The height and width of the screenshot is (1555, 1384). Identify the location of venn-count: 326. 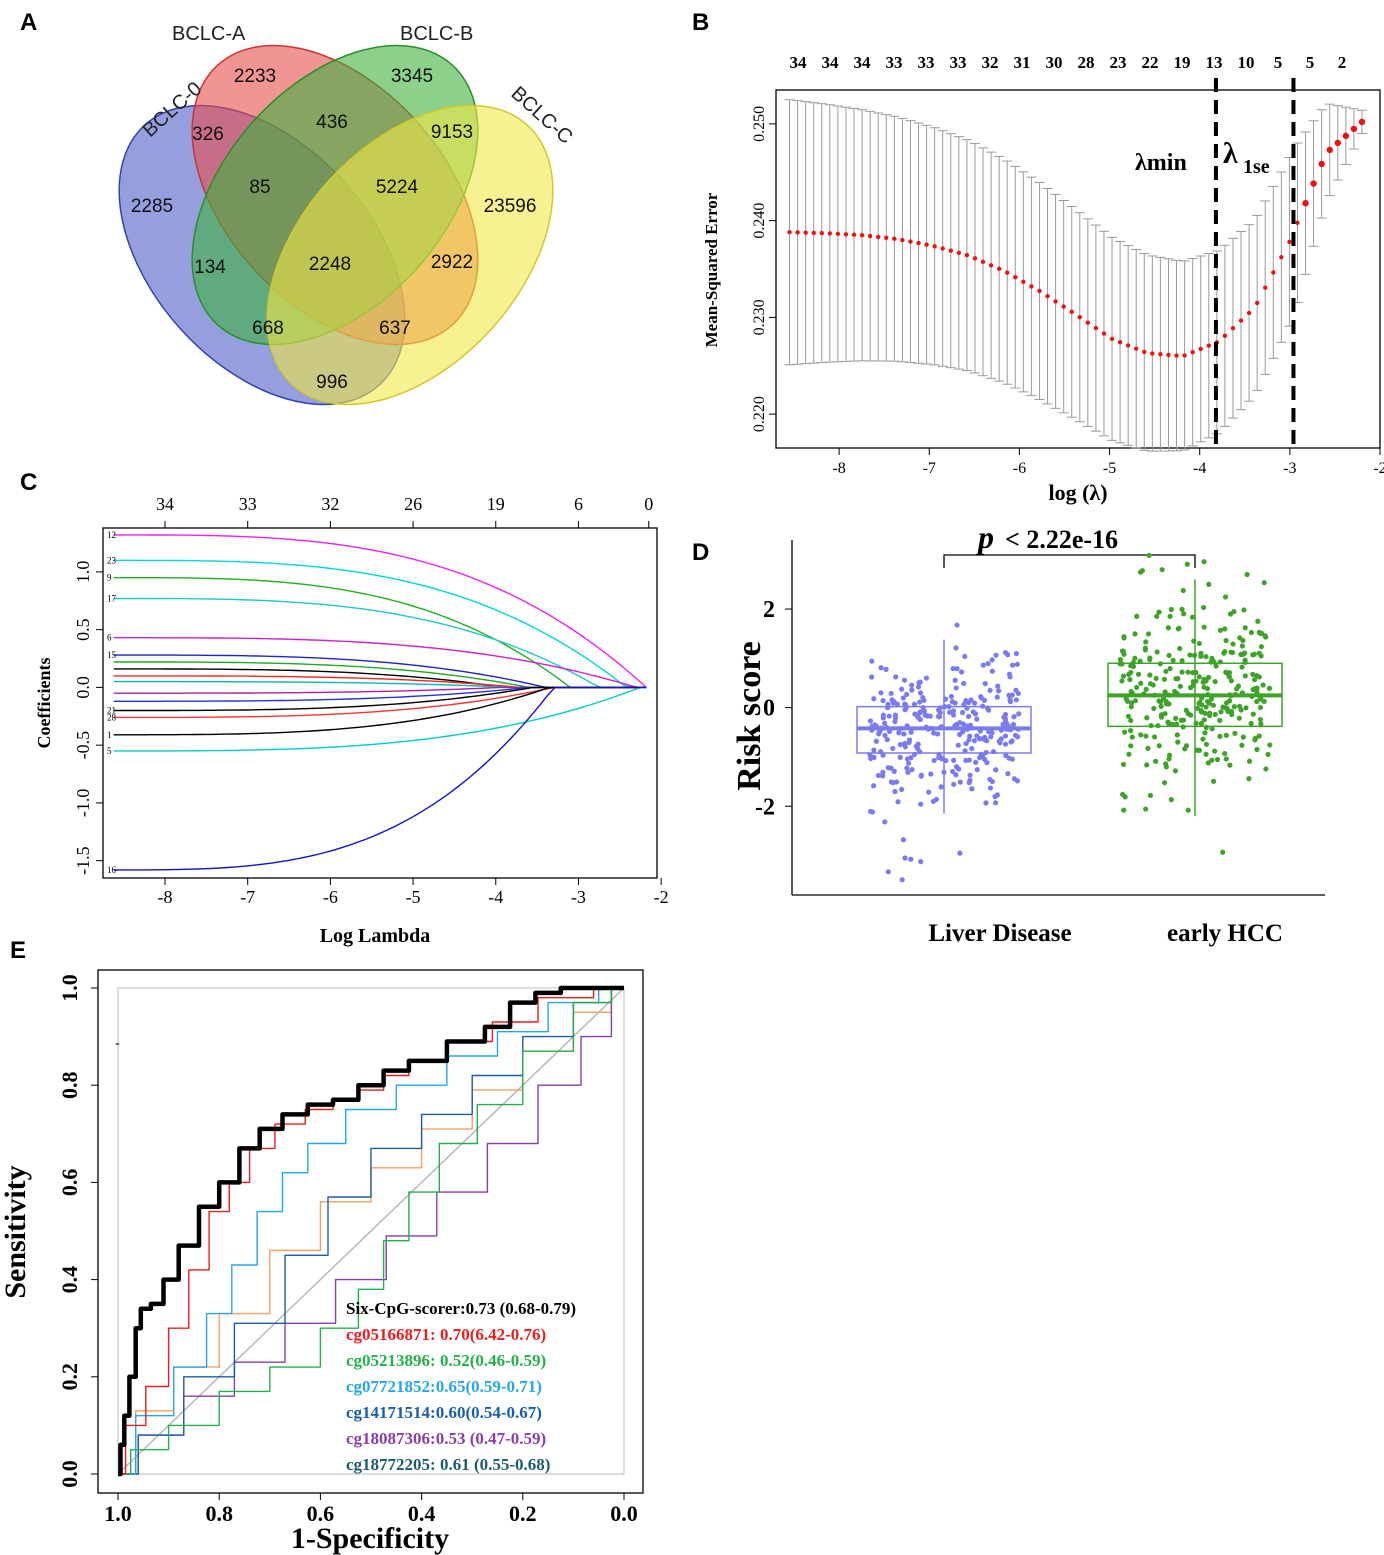
(208, 134).